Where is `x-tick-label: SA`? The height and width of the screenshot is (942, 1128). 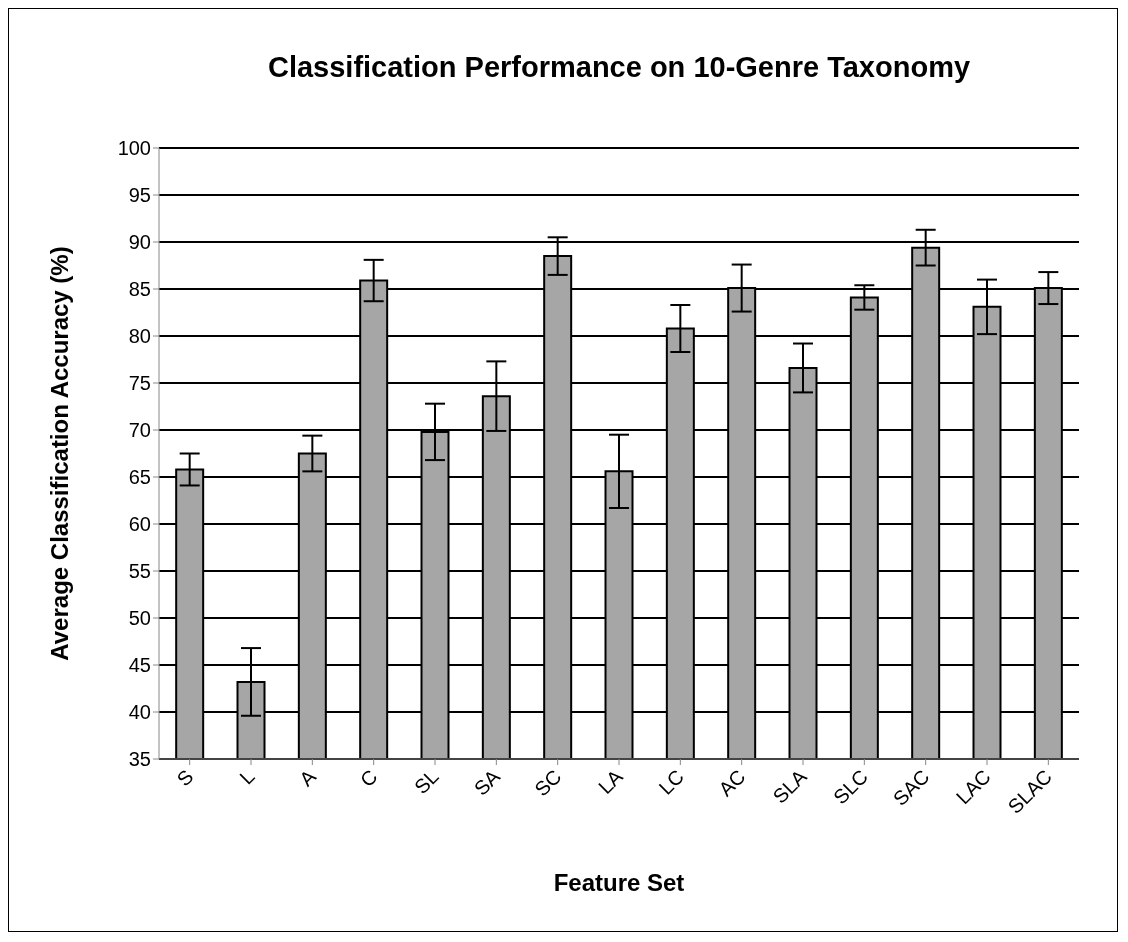
x-tick-label: SA is located at coordinates (487, 782).